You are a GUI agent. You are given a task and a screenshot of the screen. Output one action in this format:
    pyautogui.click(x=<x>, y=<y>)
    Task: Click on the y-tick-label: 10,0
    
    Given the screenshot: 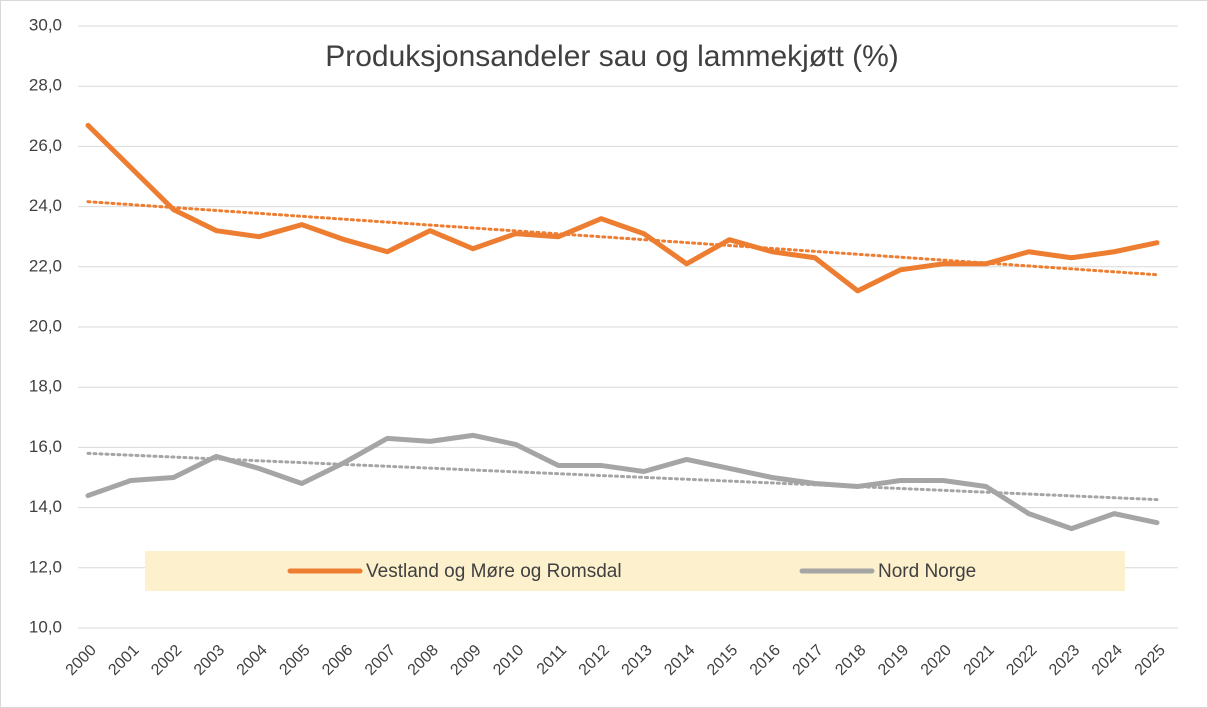 What is the action you would take?
    pyautogui.click(x=45, y=626)
    